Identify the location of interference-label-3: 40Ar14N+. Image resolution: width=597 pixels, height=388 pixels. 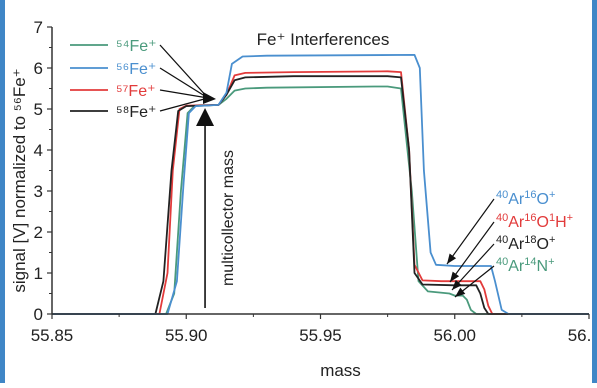
(525, 265).